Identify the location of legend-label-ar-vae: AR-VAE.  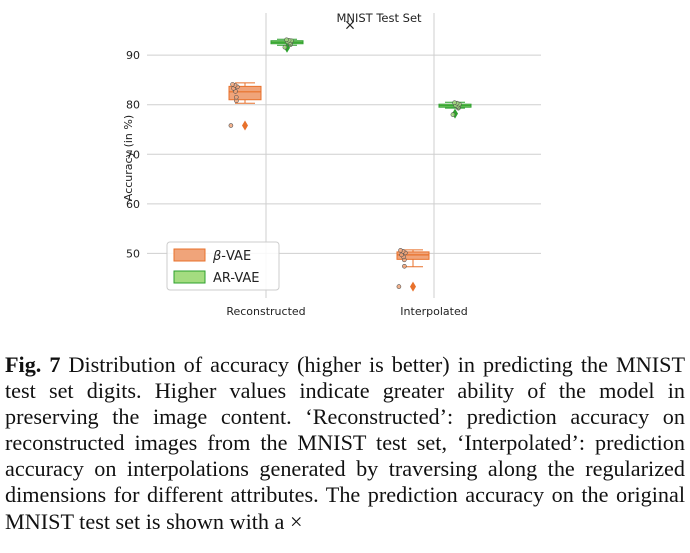
(236, 278).